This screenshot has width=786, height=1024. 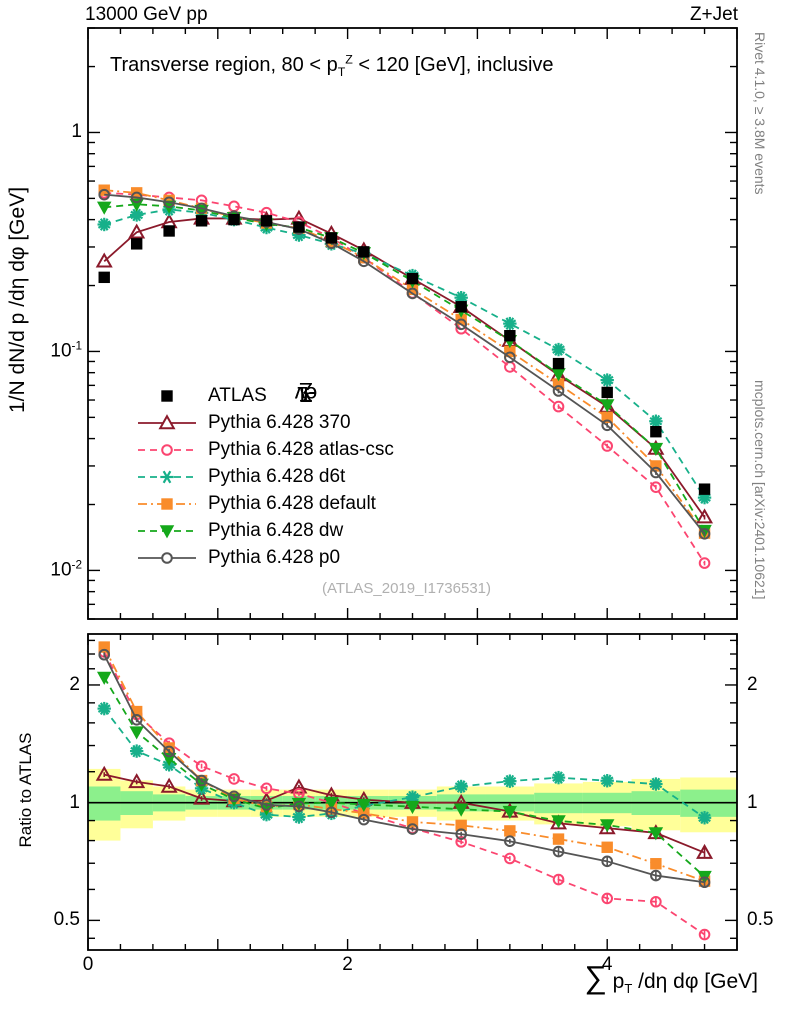 What do you see at coordinates (276, 530) in the screenshot?
I see `legend-label: Pythia 6.428 dw` at bounding box center [276, 530].